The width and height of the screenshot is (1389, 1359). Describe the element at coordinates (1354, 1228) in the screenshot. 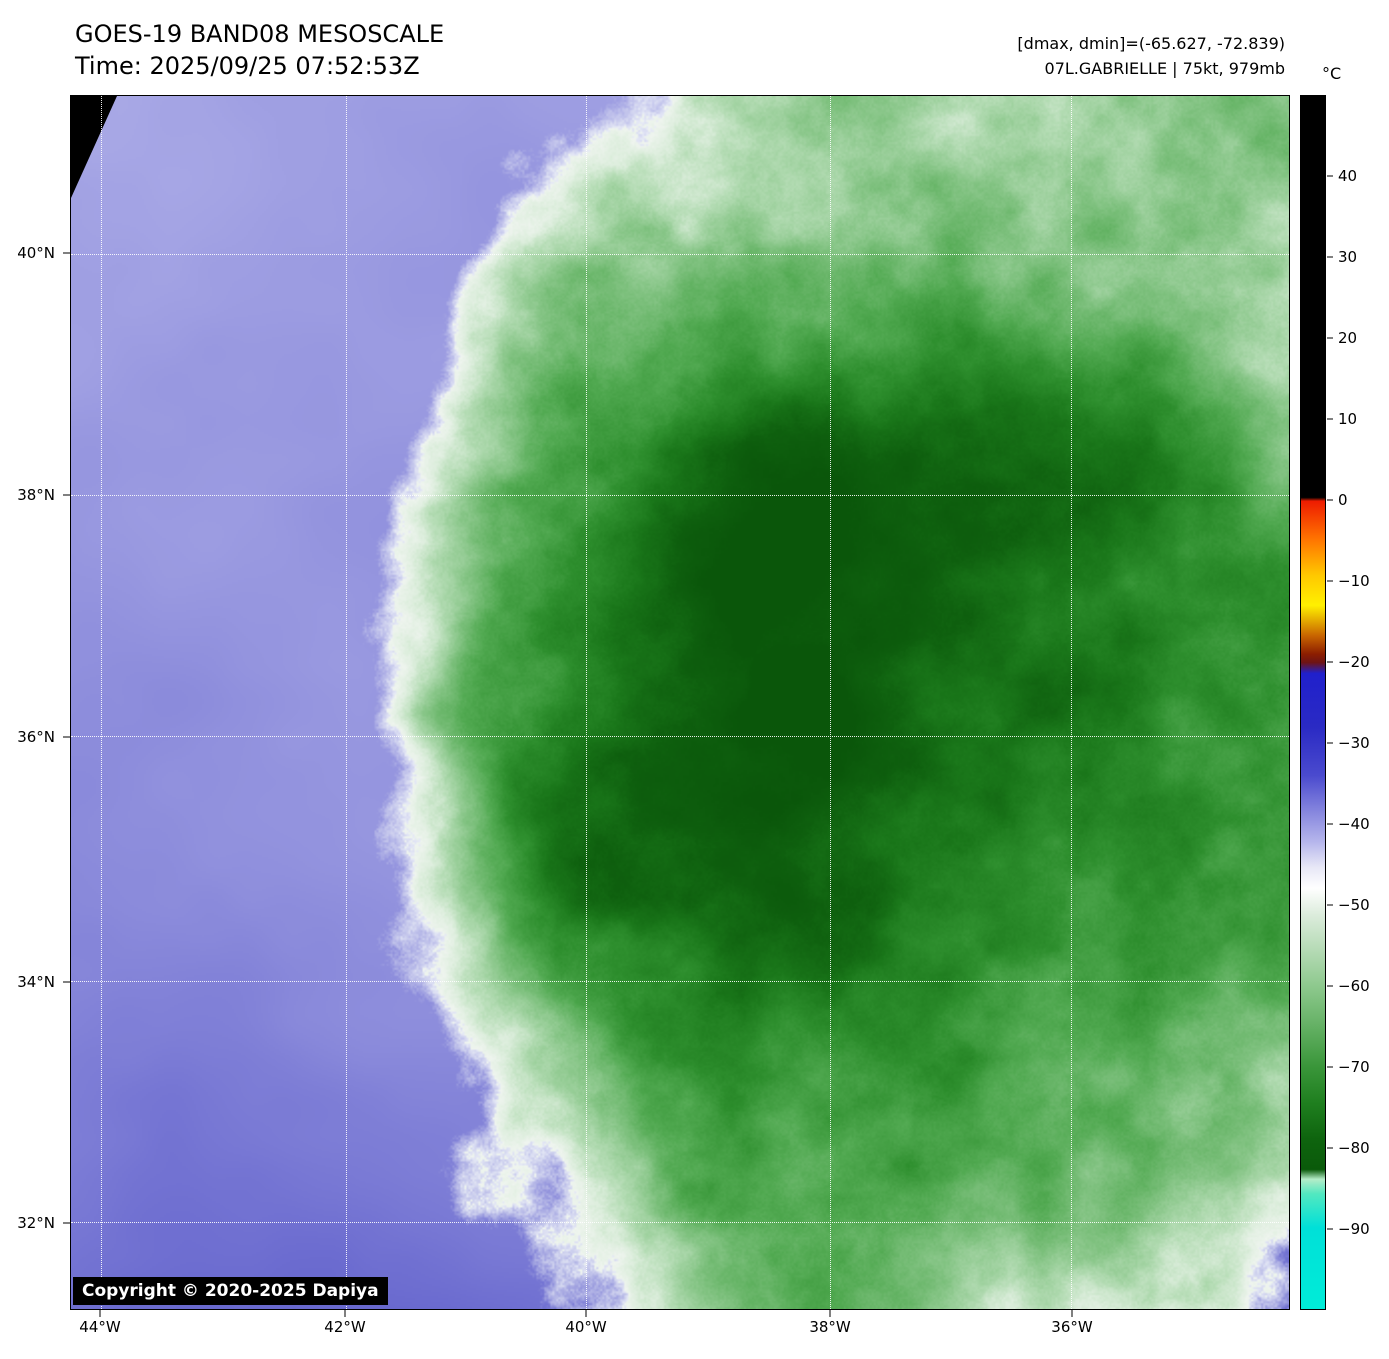

I see `colorbar-tick-label: −90` at that location.